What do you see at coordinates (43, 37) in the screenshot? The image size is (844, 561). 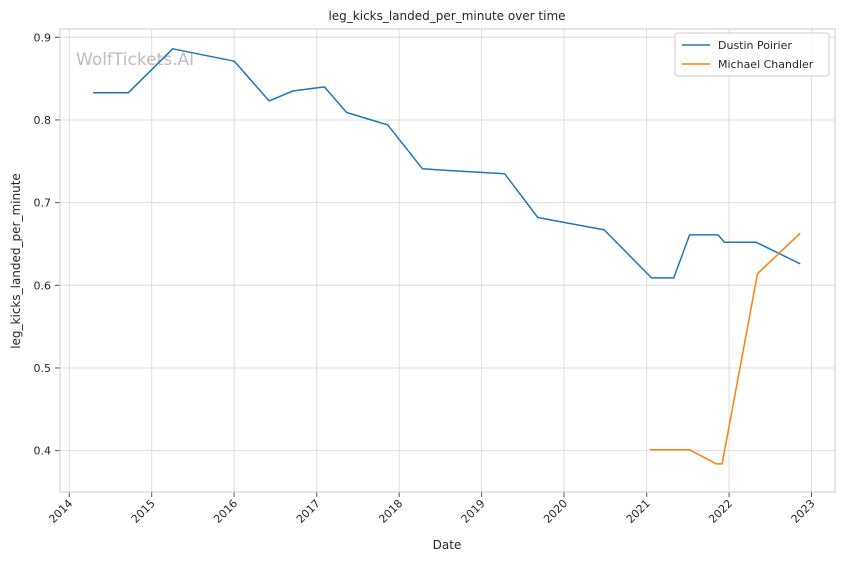 I see `y-tick-label: 0.9` at bounding box center [43, 37].